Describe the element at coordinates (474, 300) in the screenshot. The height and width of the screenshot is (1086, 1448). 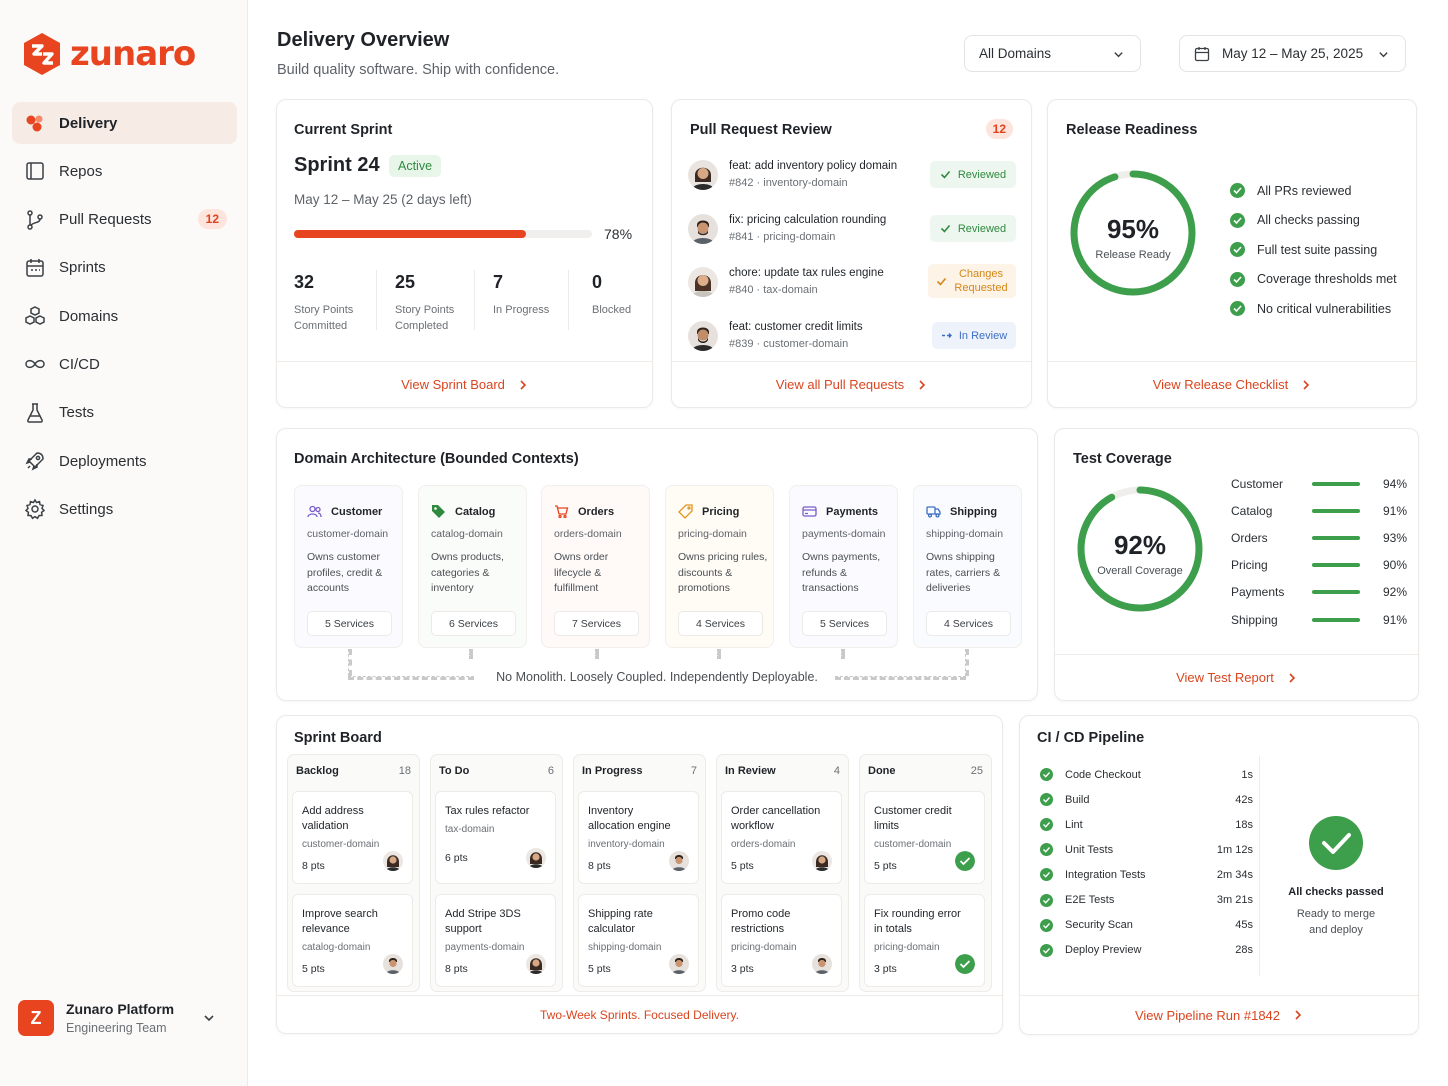
I see `divider` at that location.